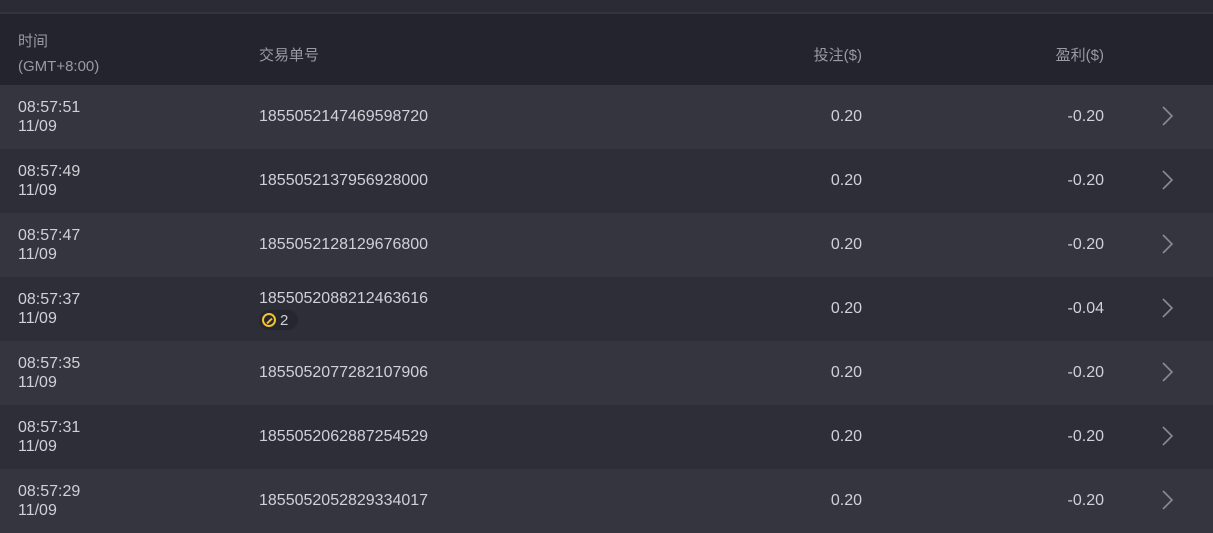 The width and height of the screenshot is (1213, 533). What do you see at coordinates (1079, 55) in the screenshot?
I see `header-profit: 盈利($)` at bounding box center [1079, 55].